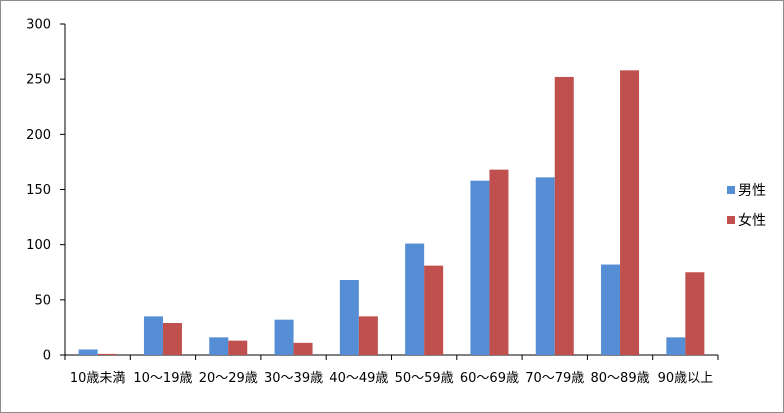 Image resolution: width=784 pixels, height=413 pixels. Describe the element at coordinates (42, 300) in the screenshot. I see `y-tick-label: 50` at that location.